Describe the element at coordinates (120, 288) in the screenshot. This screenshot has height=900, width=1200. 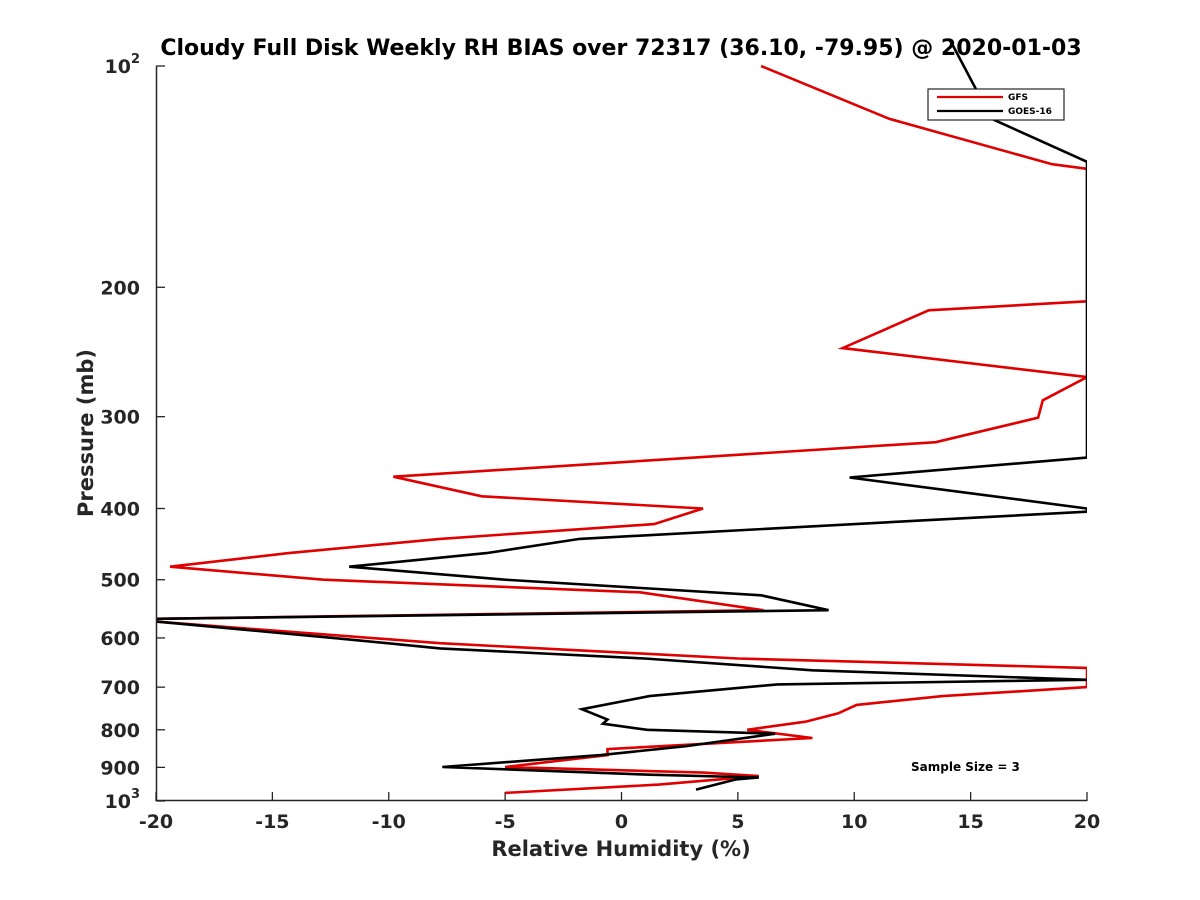
I see `y-tick-label: 200` at that location.